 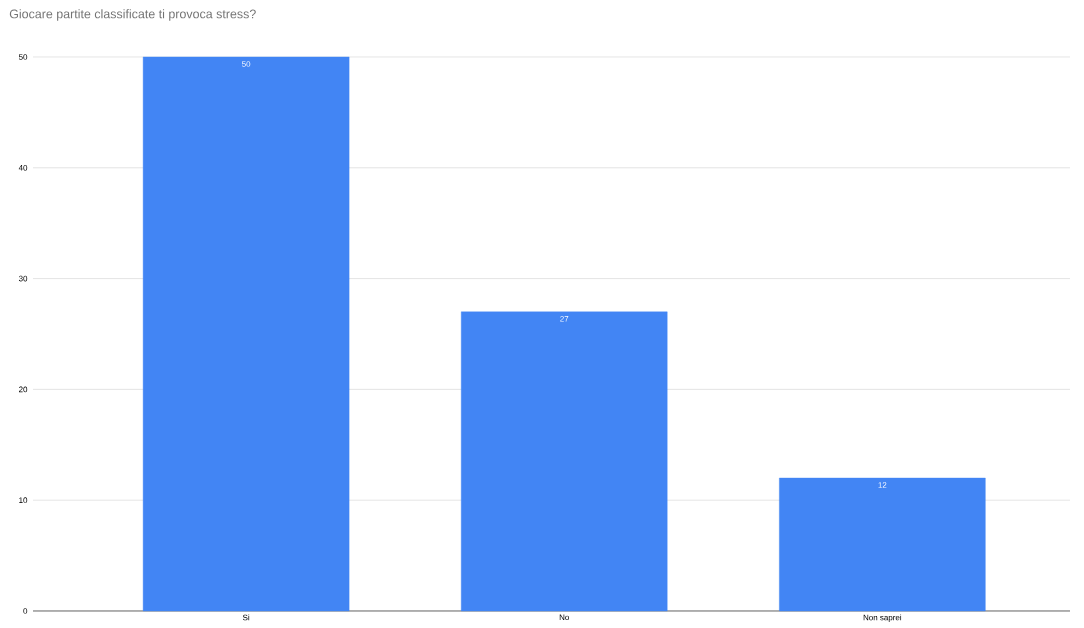 I want to click on chart-title: Giocare partite classificate ti provoca stress?, so click(x=132, y=15).